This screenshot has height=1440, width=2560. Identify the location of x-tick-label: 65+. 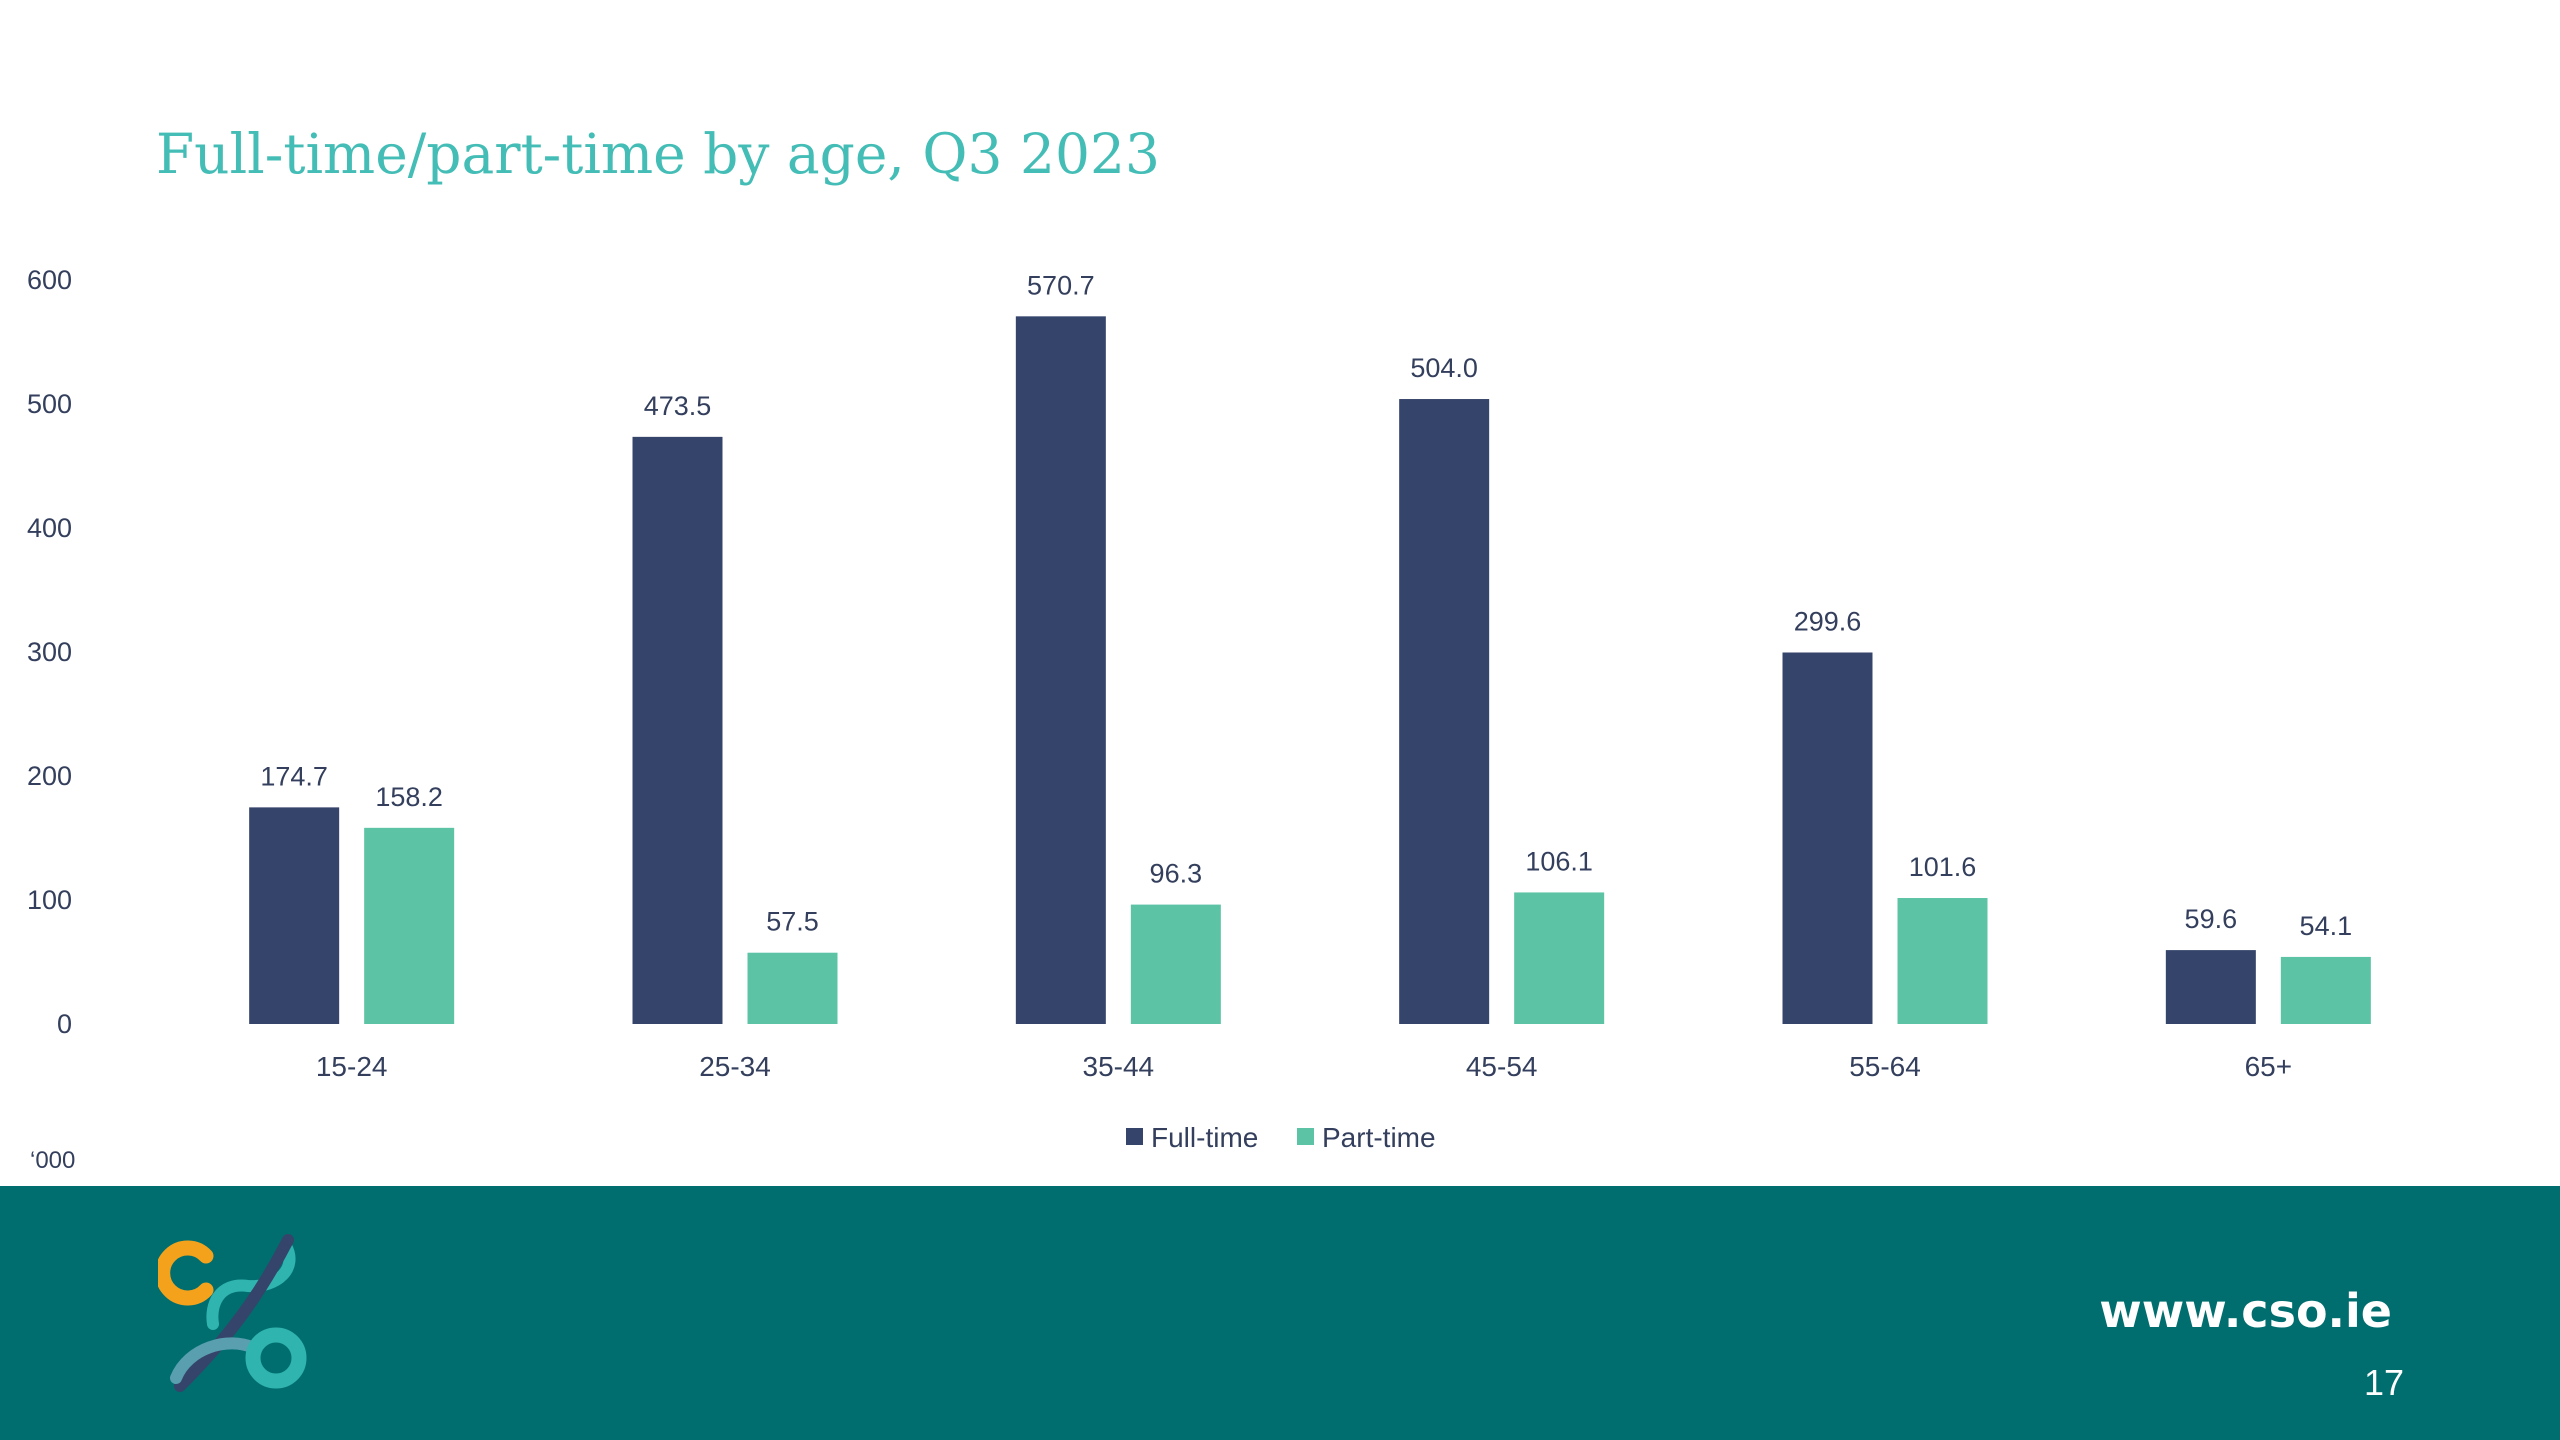
(2269, 1066).